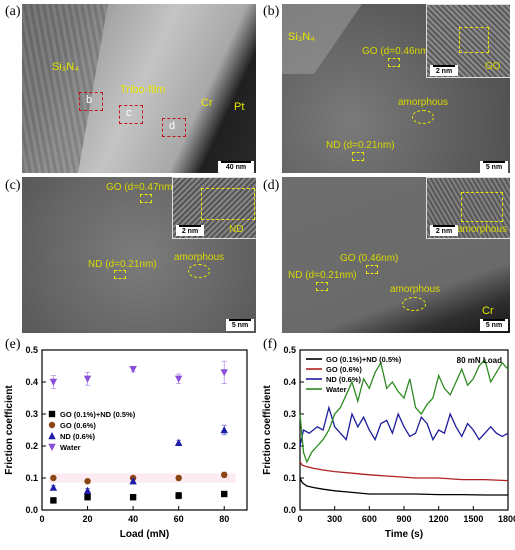 The height and width of the screenshot is (550, 515). I want to click on c-amorphous-ellipse, so click(199, 271).